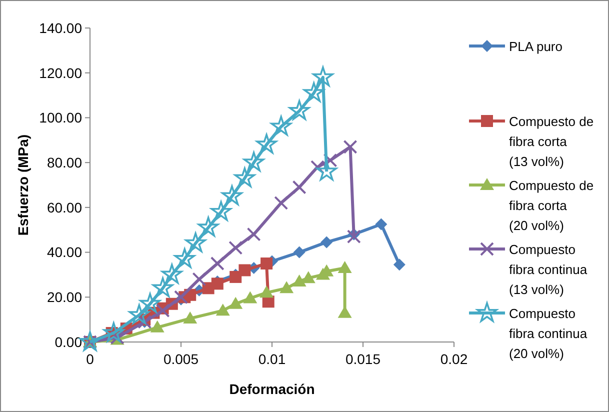 This screenshot has width=609, height=412. Describe the element at coordinates (454, 359) in the screenshot. I see `x-tick-label: 0.02` at that location.